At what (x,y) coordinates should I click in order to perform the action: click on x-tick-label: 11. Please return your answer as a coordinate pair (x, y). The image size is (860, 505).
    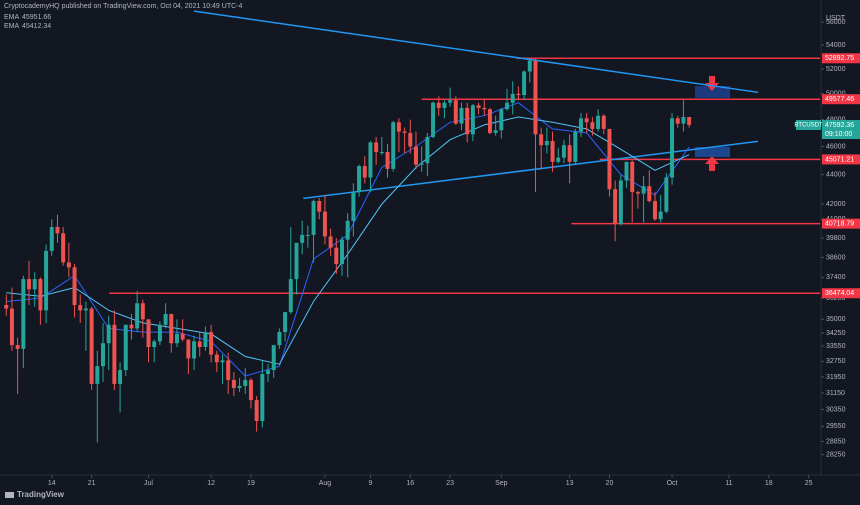
    Looking at the image, I should click on (728, 483).